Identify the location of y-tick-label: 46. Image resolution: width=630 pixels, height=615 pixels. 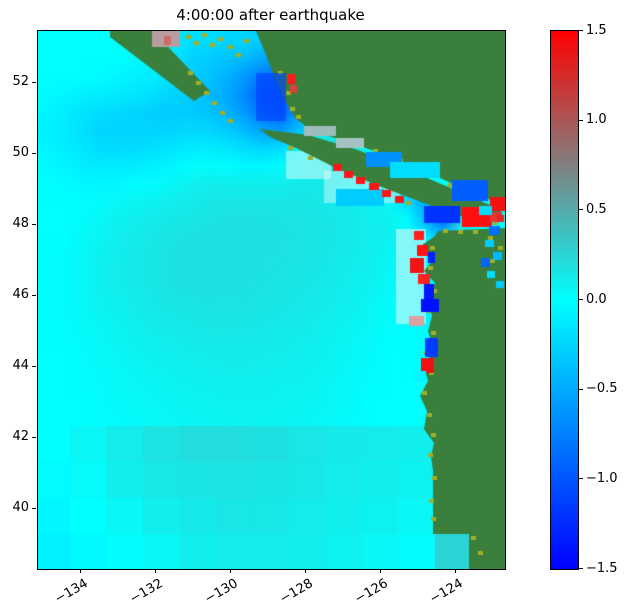
(20, 294).